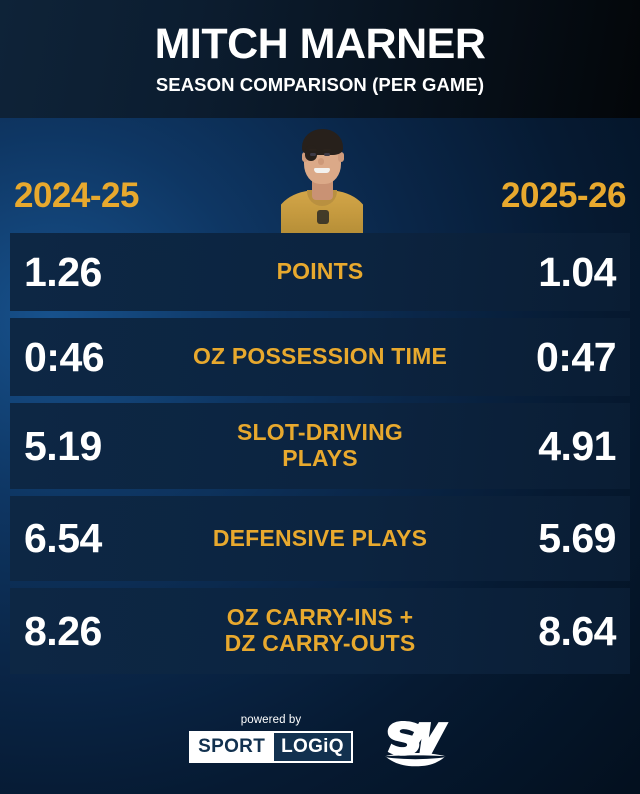 The height and width of the screenshot is (794, 640). Describe the element at coordinates (313, 150) in the screenshot. I see `player-brow-left` at that location.